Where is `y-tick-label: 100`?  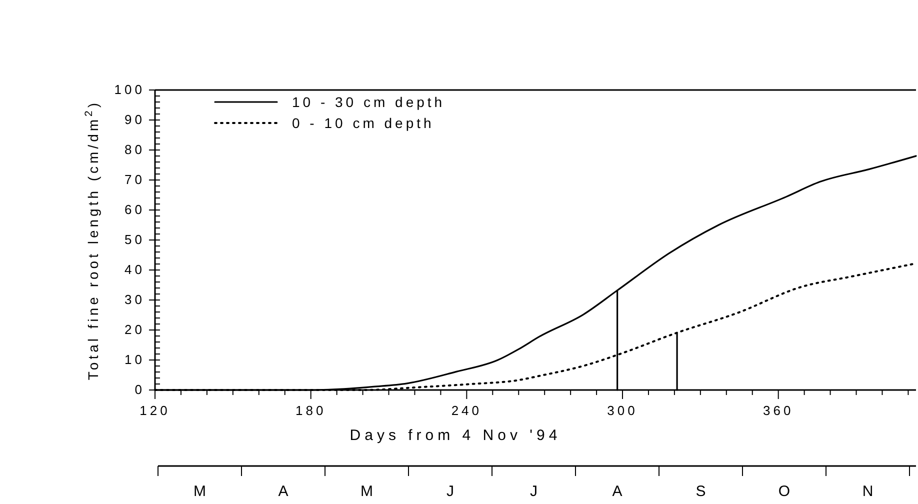 y-tick-label: 100 is located at coordinates (129, 89).